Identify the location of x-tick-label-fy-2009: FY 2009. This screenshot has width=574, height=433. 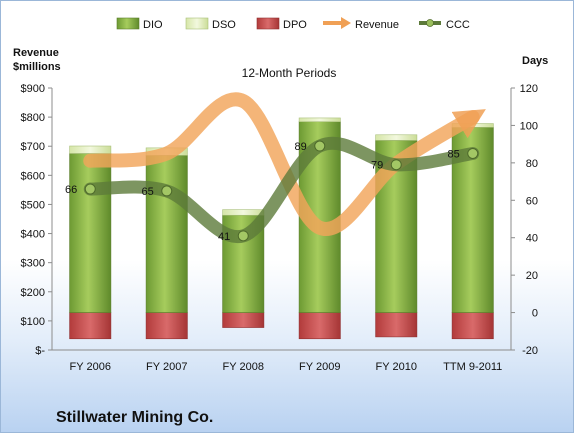
(319, 367).